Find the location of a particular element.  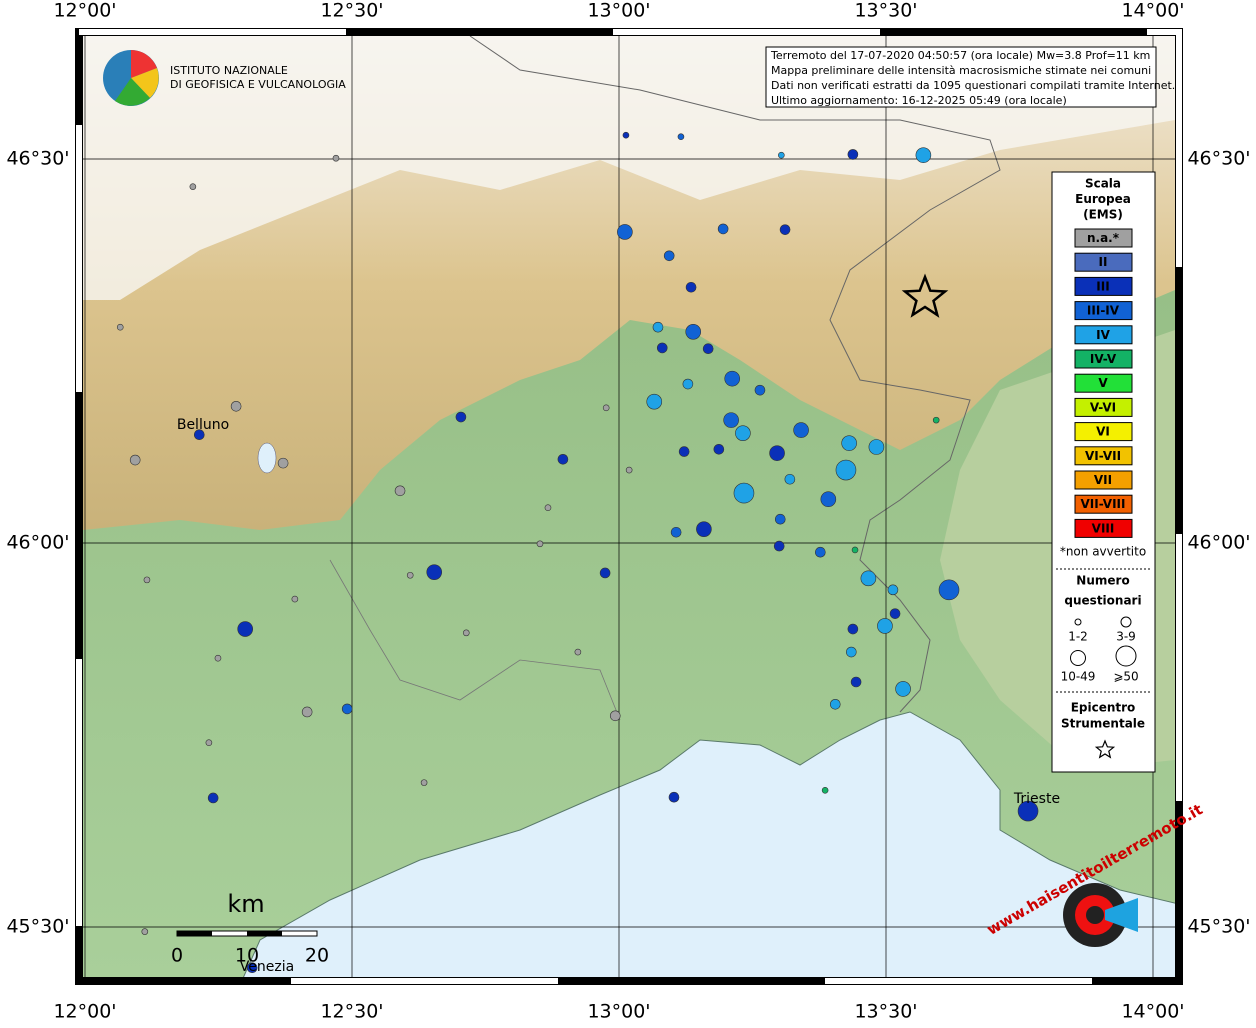

logo-text: DI GEOFISICA E VULCANOLOGIA is located at coordinates (258, 84).